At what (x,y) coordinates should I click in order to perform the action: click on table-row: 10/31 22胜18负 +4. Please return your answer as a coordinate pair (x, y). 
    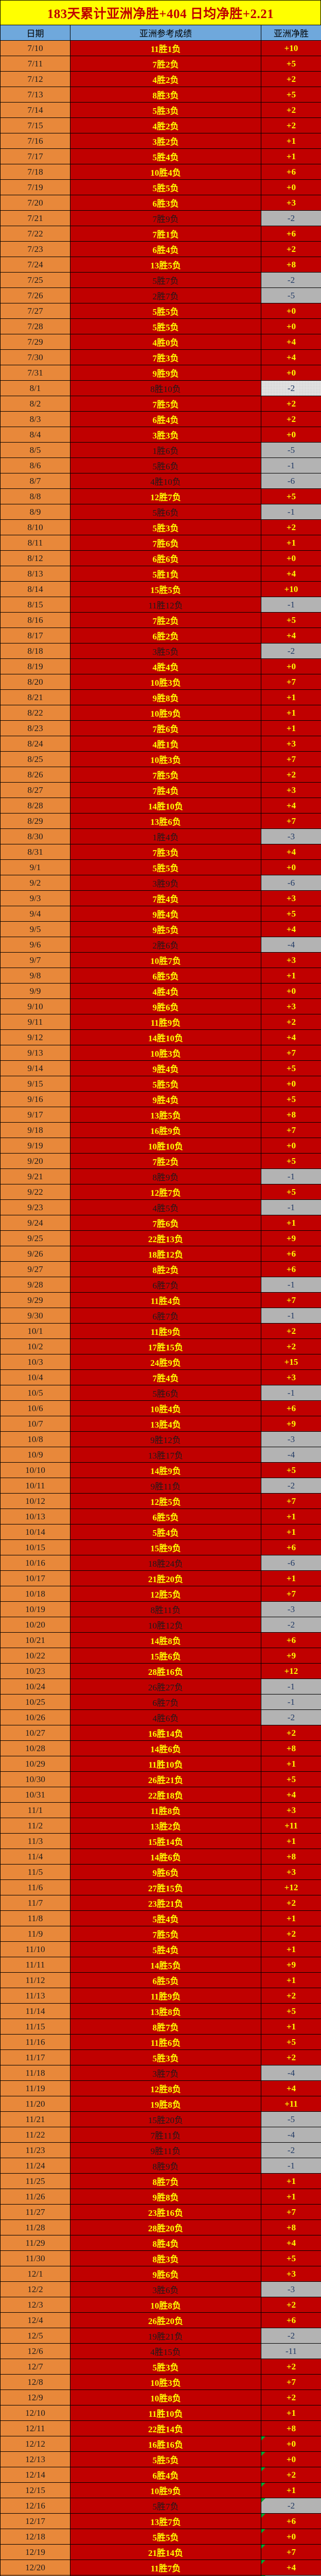
    Looking at the image, I should click on (160, 1795).